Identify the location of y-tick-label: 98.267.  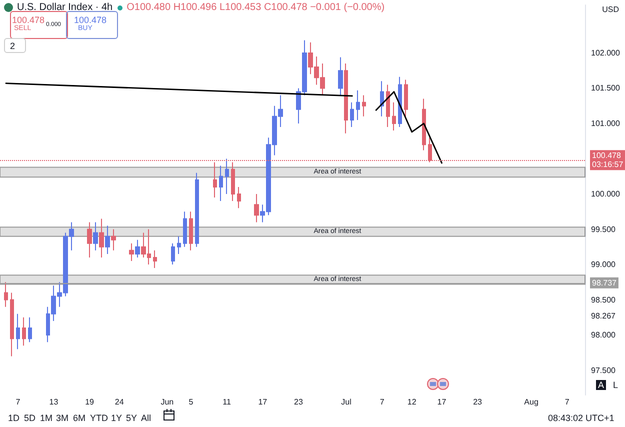
(603, 316).